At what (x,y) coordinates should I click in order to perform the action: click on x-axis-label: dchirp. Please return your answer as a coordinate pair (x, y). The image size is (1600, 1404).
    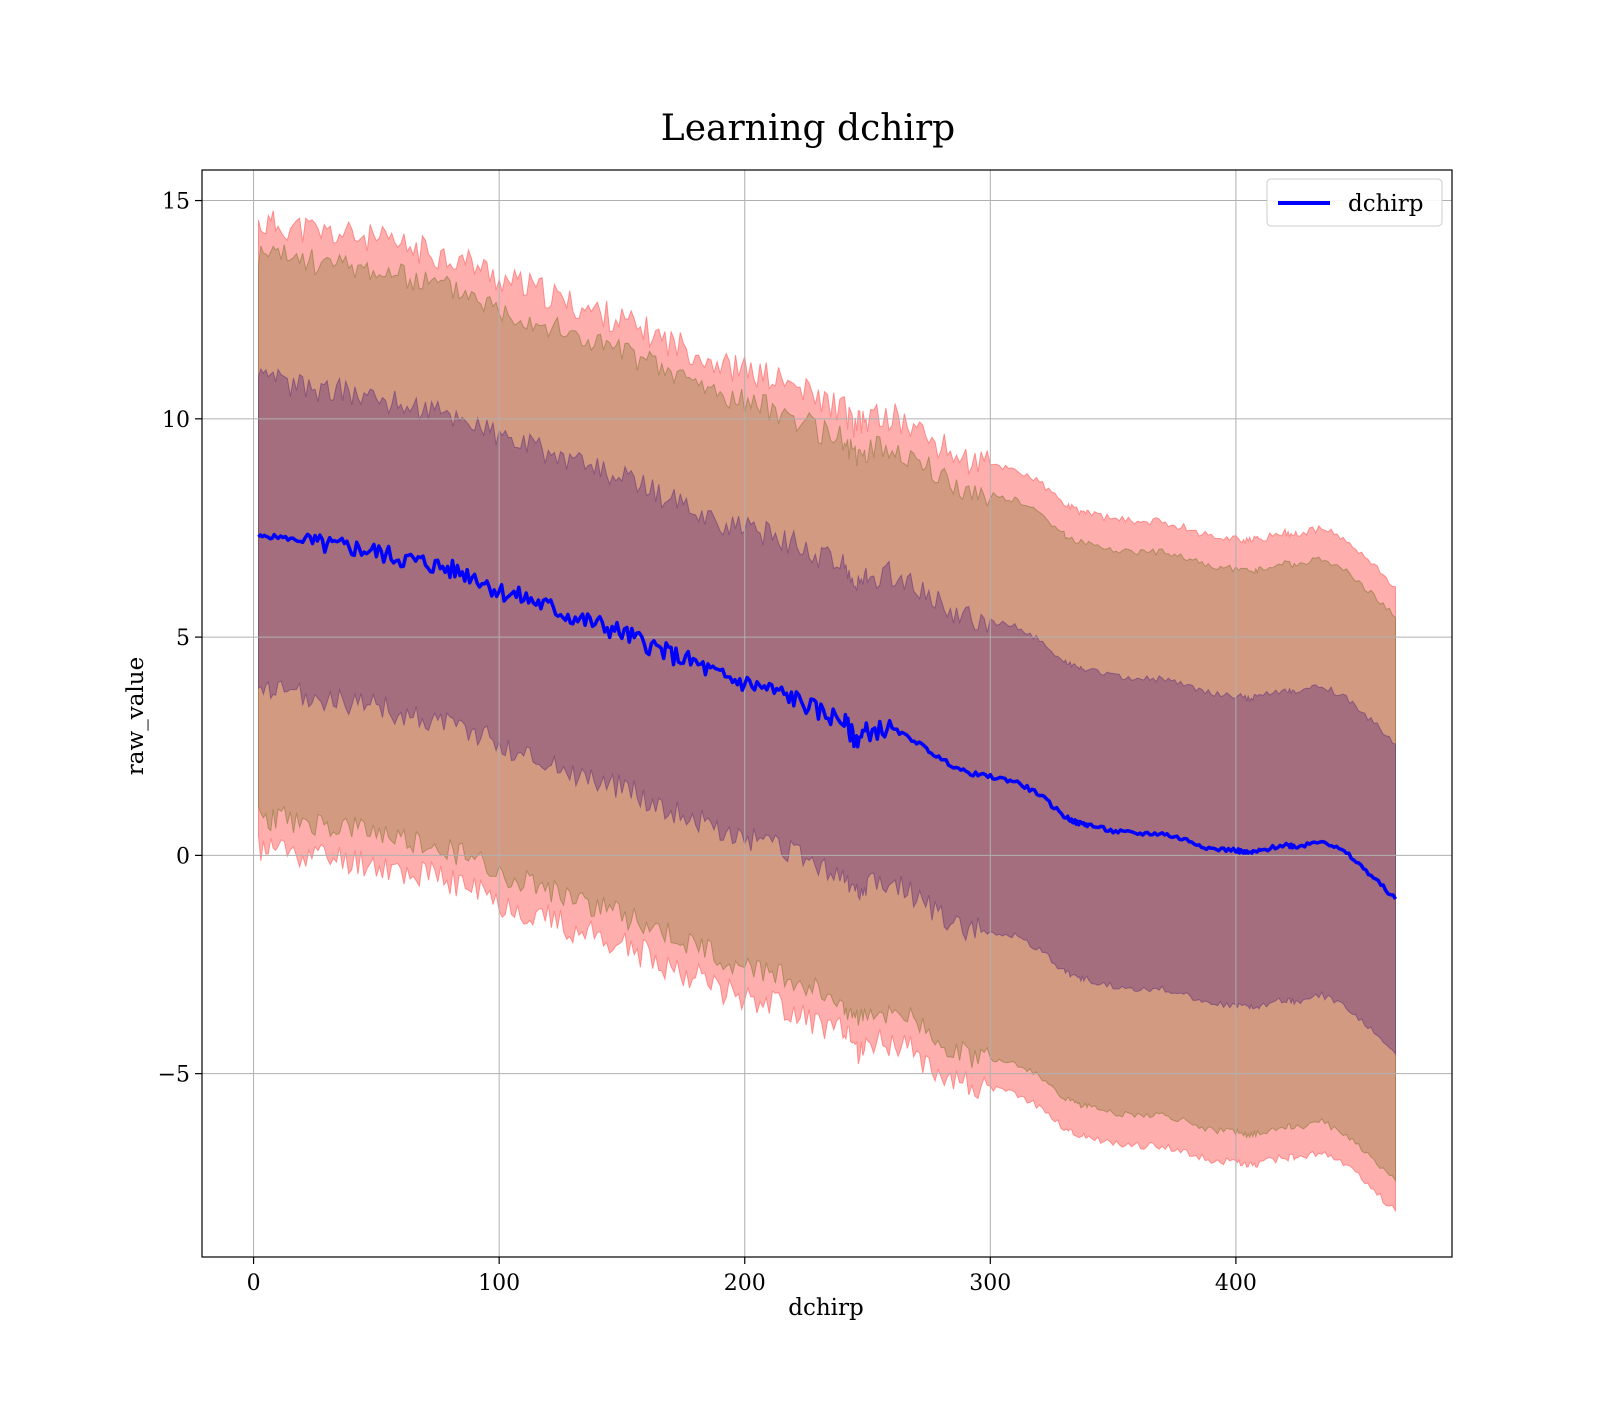
    Looking at the image, I should click on (826, 1308).